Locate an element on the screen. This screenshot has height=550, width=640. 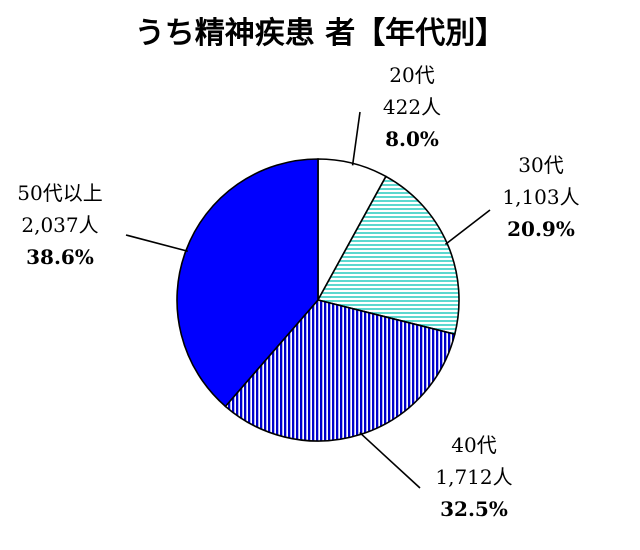
slice-percent-4: 38.6% is located at coordinates (60, 257).